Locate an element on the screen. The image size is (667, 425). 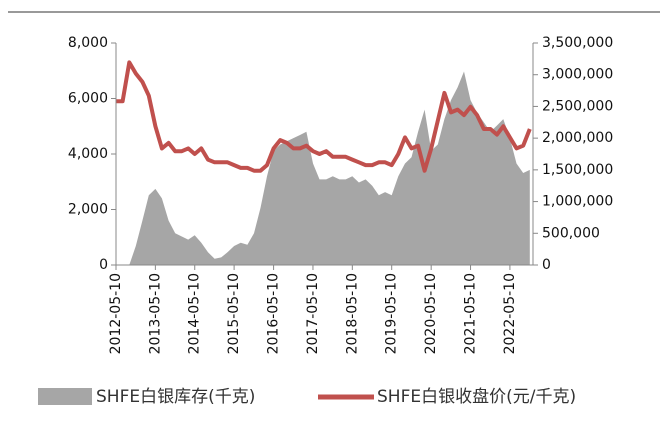
x-tick-label: 2021-05-10 is located at coordinates (471, 313).